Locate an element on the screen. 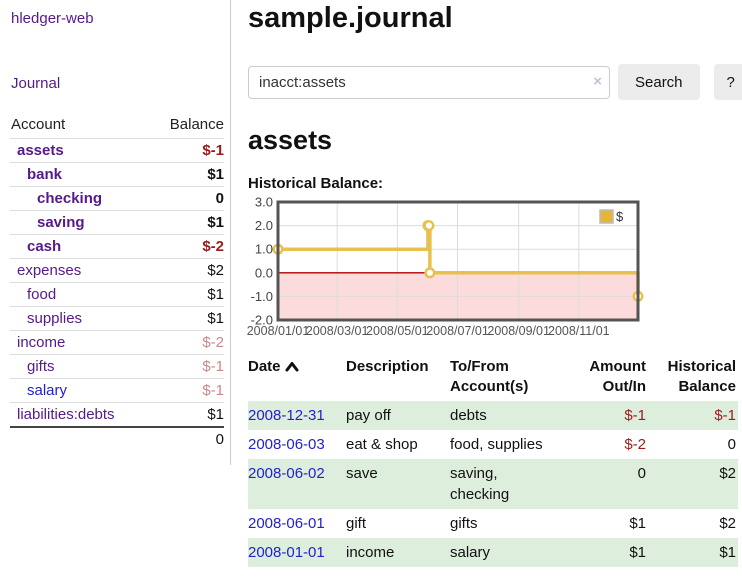 This screenshot has height=582, width=742. search-form: × Search ? is located at coordinates (495, 82).